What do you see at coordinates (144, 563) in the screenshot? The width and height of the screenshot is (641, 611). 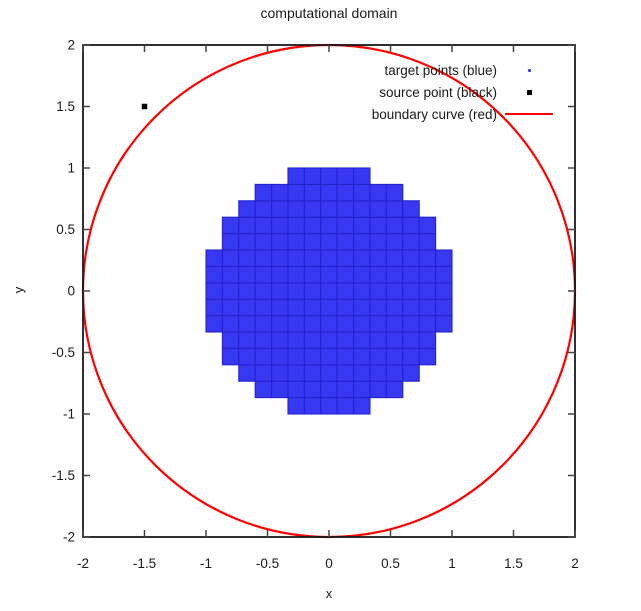 I see `x-tick-label: -1.5` at bounding box center [144, 563].